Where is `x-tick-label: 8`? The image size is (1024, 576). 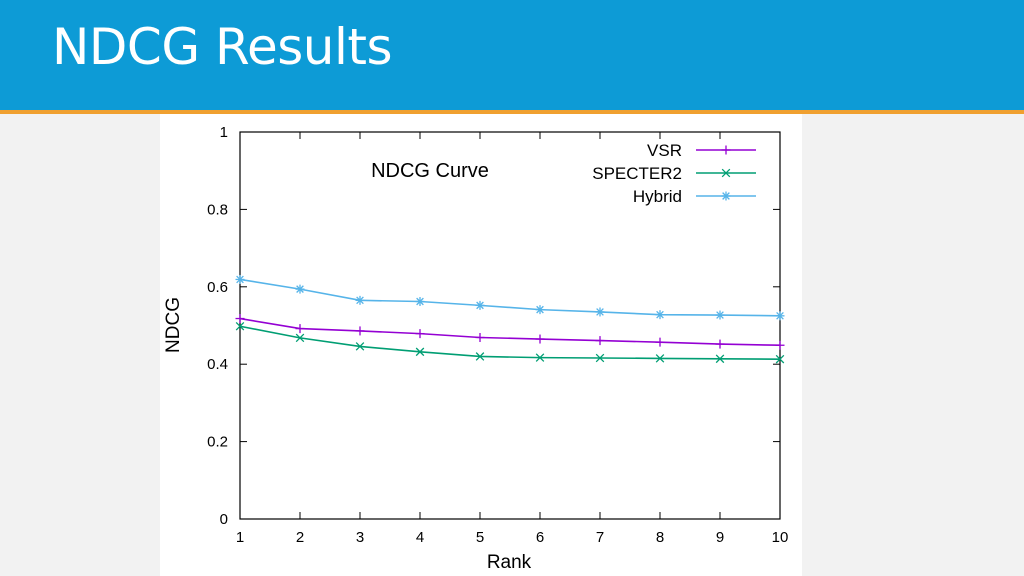 x-tick-label: 8 is located at coordinates (660, 537).